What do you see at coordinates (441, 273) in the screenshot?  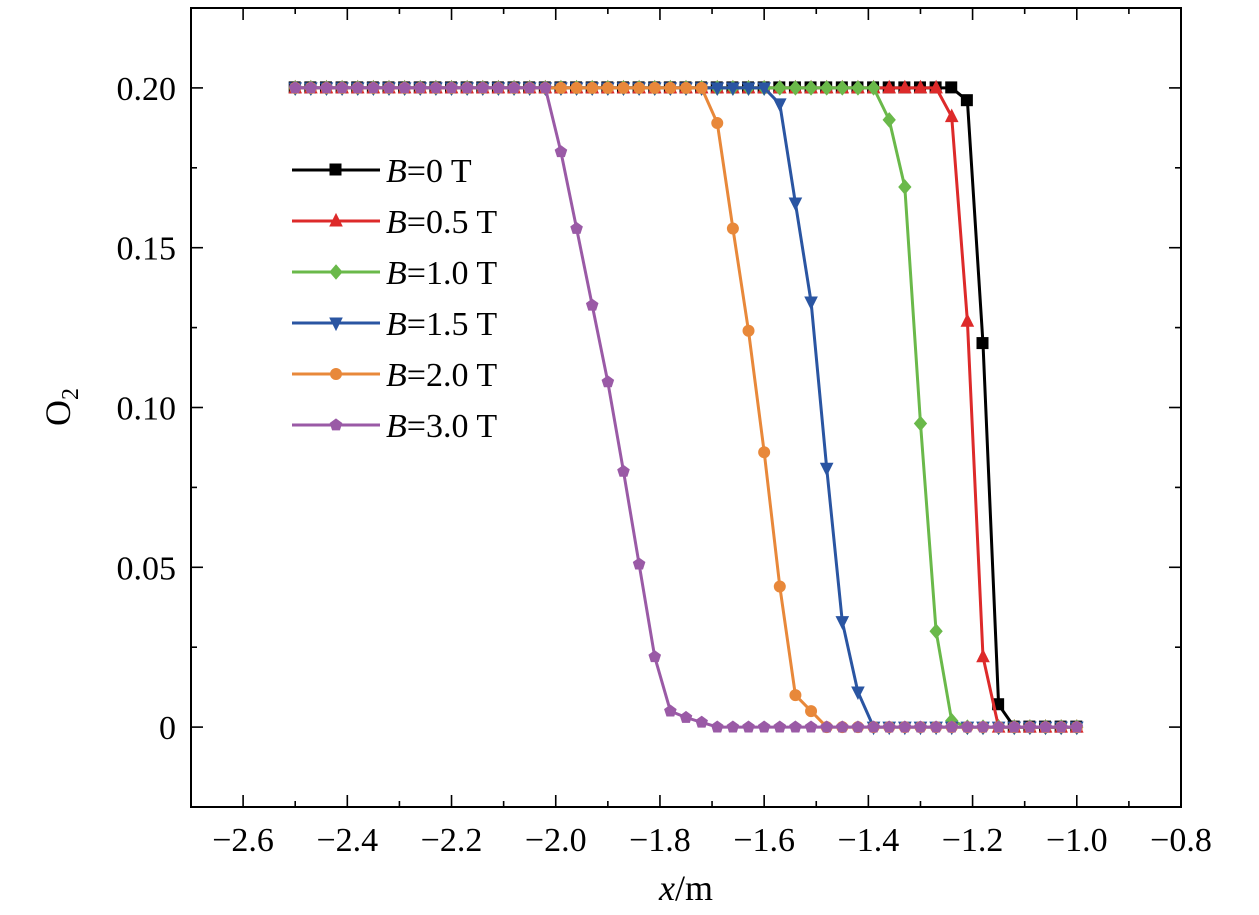 I see `legend-label: B=1.0 T` at bounding box center [441, 273].